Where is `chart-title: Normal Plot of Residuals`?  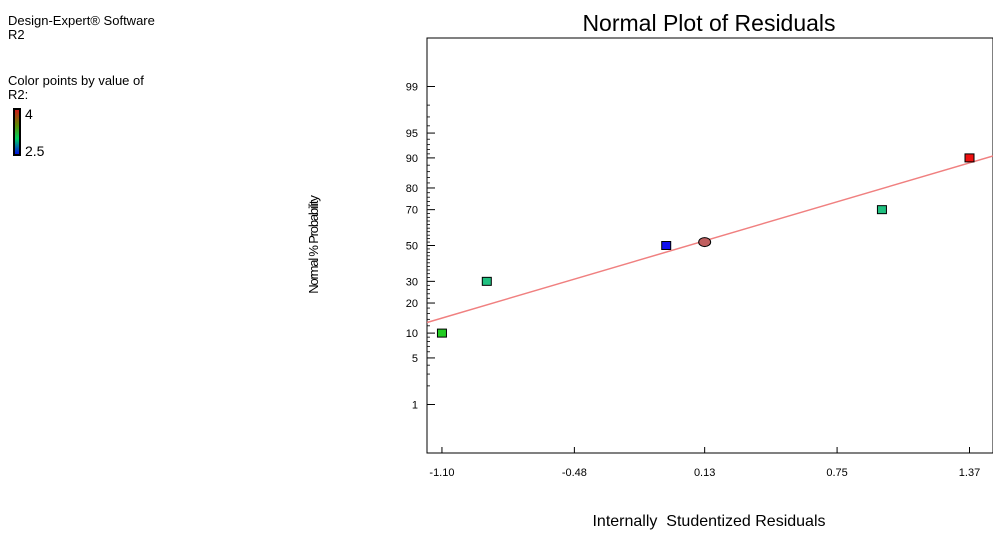 chart-title: Normal Plot of Residuals is located at coordinates (708, 23).